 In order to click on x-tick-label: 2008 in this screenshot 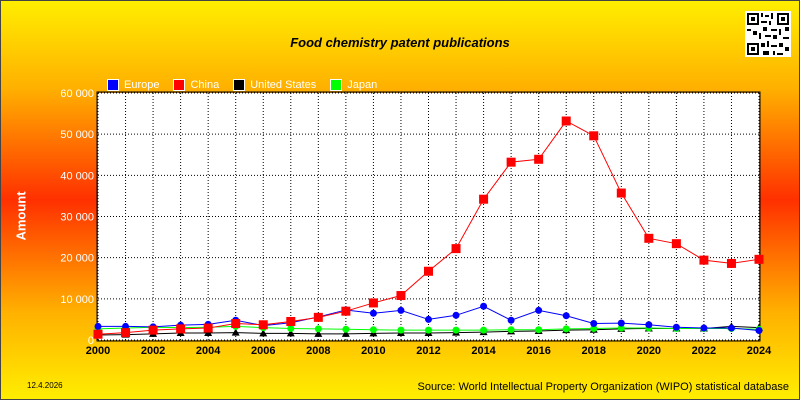, I will do `click(318, 351)`.